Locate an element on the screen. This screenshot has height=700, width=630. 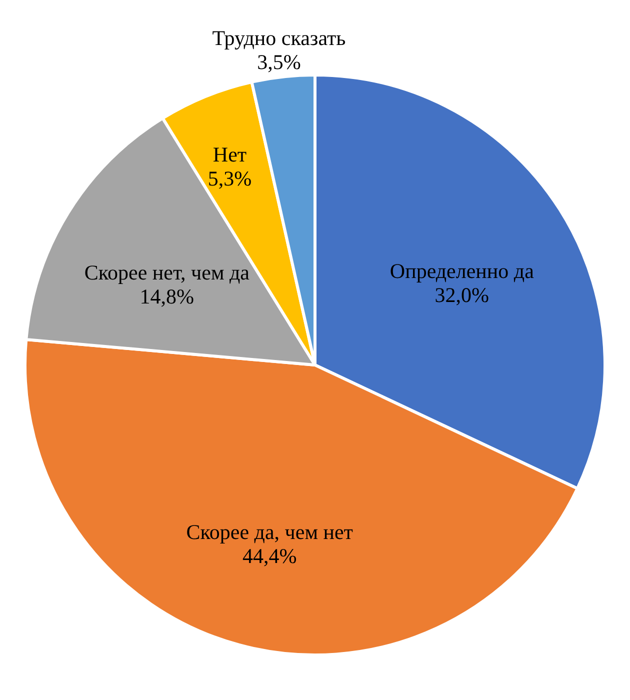
slice-label: Определенно да is located at coordinates (462, 270).